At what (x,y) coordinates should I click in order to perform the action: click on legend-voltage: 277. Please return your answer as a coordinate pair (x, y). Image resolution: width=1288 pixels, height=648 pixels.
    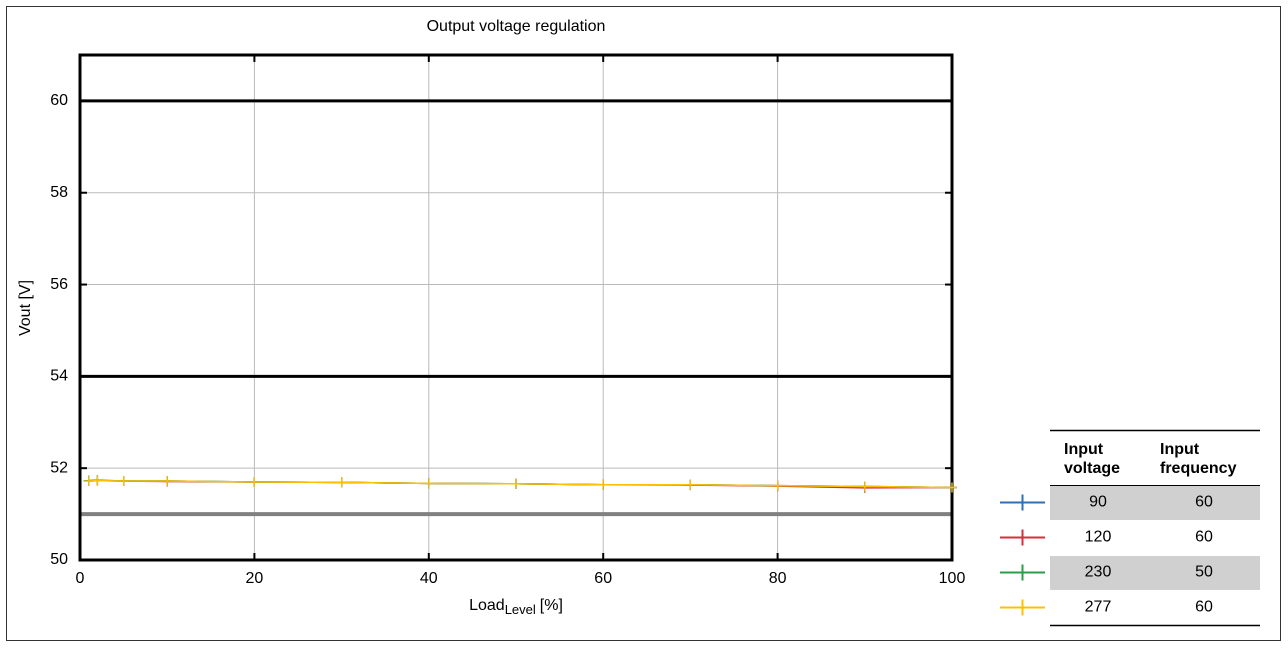
    Looking at the image, I should click on (1098, 607).